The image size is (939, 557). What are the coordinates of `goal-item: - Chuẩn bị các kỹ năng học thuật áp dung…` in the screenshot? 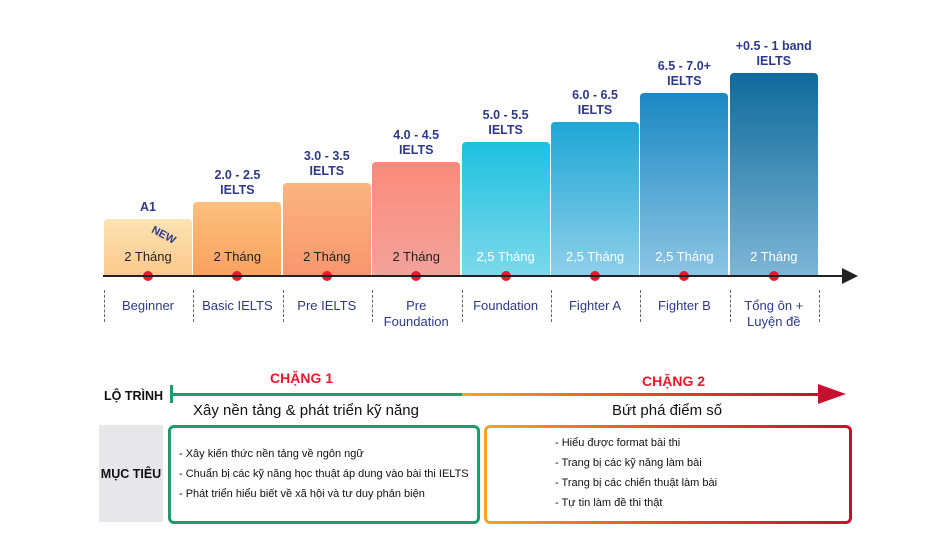 It's located at (324, 474).